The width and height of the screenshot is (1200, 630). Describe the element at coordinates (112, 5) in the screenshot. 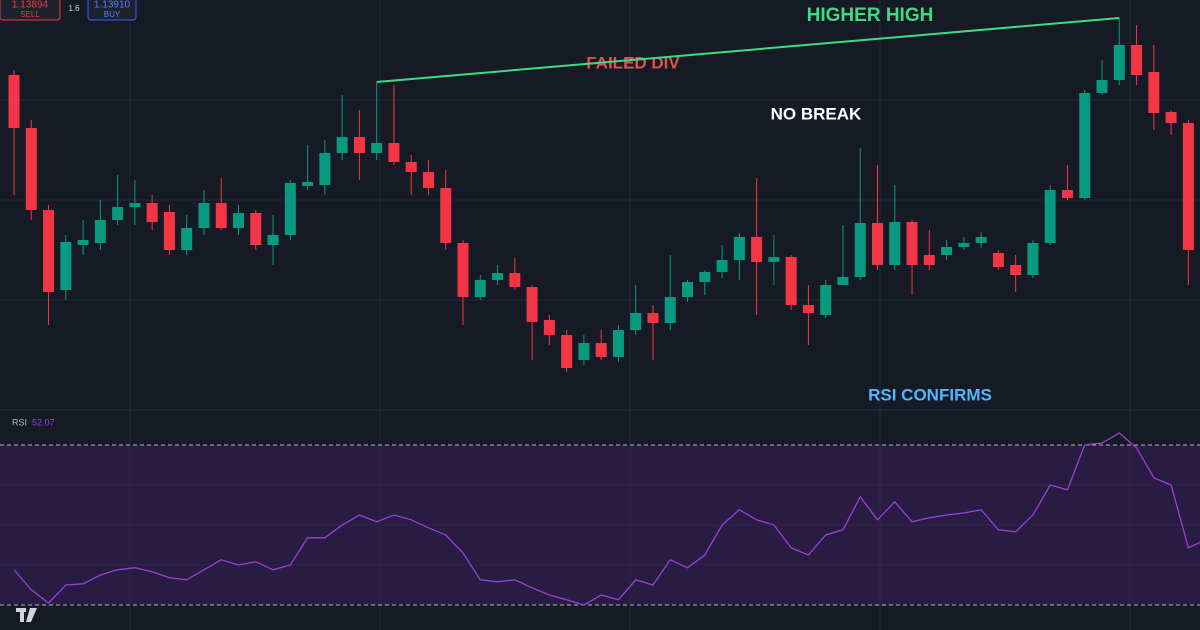

I see `buy-price: 1.13910` at that location.